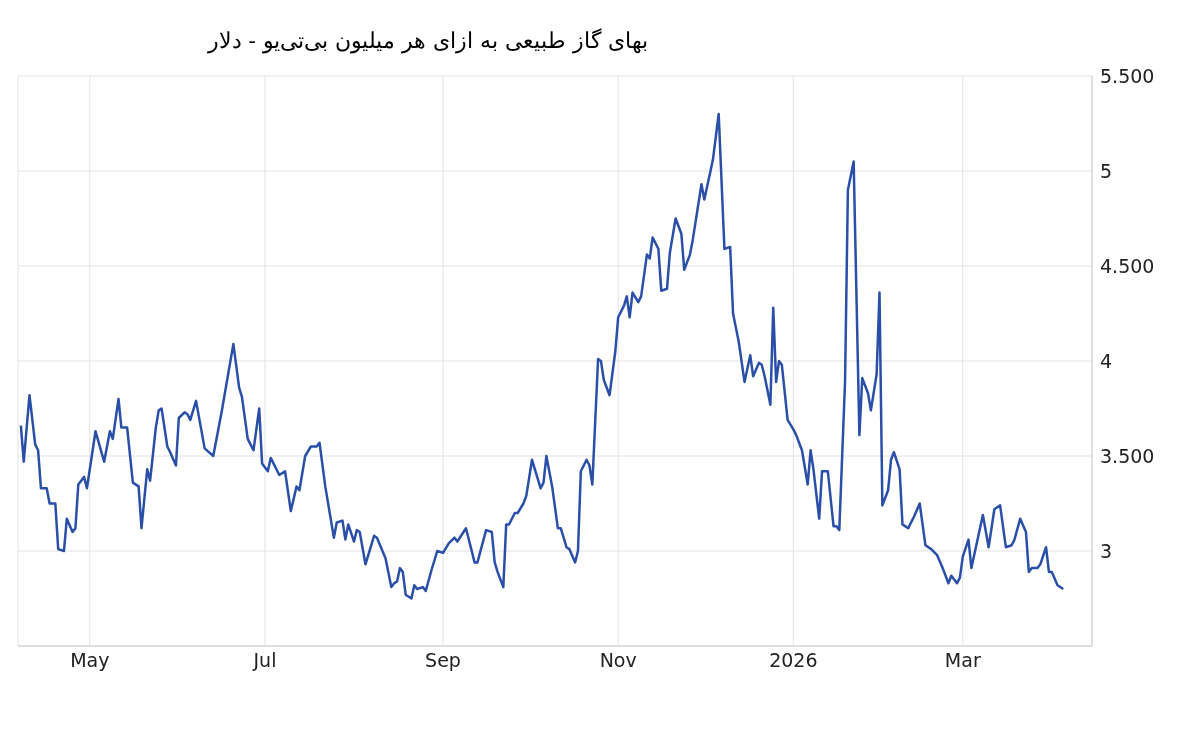 Image resolution: width=1200 pixels, height=729 pixels. What do you see at coordinates (1106, 550) in the screenshot?
I see `y-tick-label: 3` at bounding box center [1106, 550].